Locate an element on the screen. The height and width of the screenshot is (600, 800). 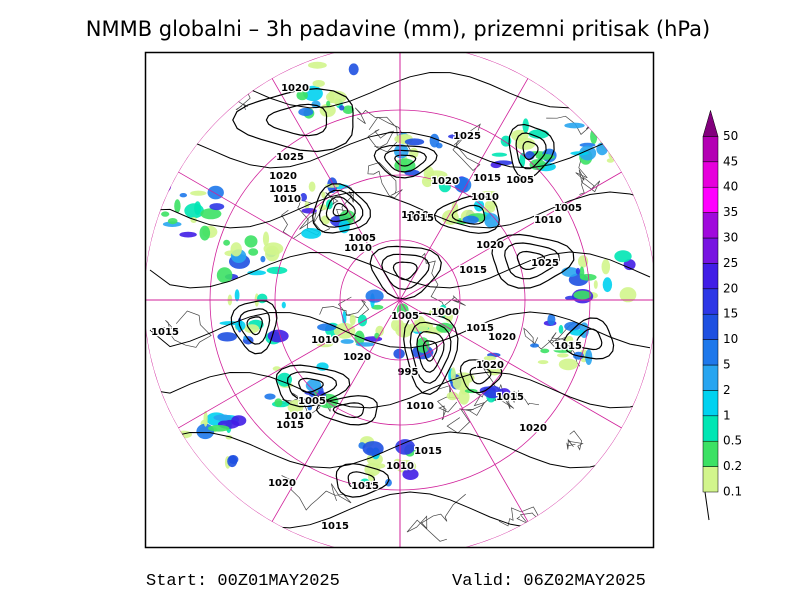
colorbar-label: 10 is located at coordinates (730, 339).